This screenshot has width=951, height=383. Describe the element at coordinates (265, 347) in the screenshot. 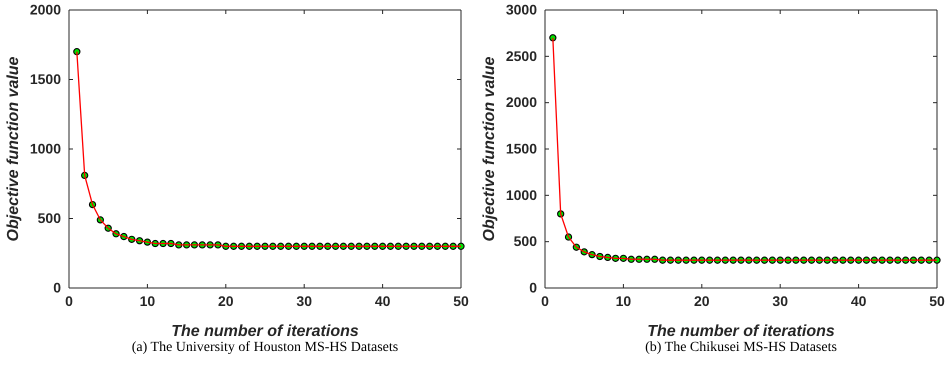

I see `text: (a) The University of Houston MS-HS Datasets` at that location.